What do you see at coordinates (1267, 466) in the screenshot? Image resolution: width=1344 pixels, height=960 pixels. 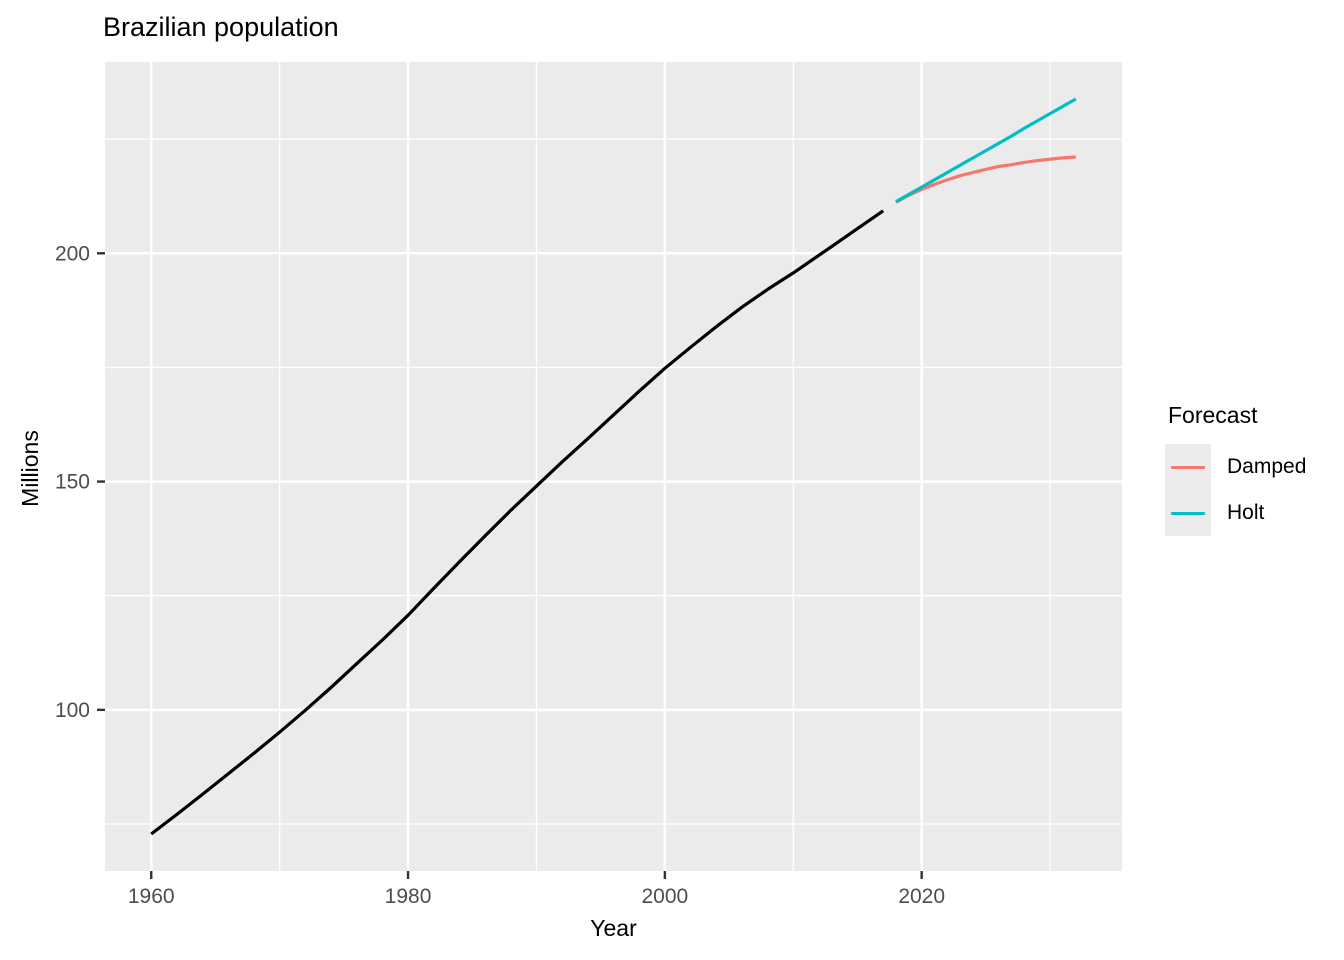 I see `legend-label-damped: Damped` at bounding box center [1267, 466].